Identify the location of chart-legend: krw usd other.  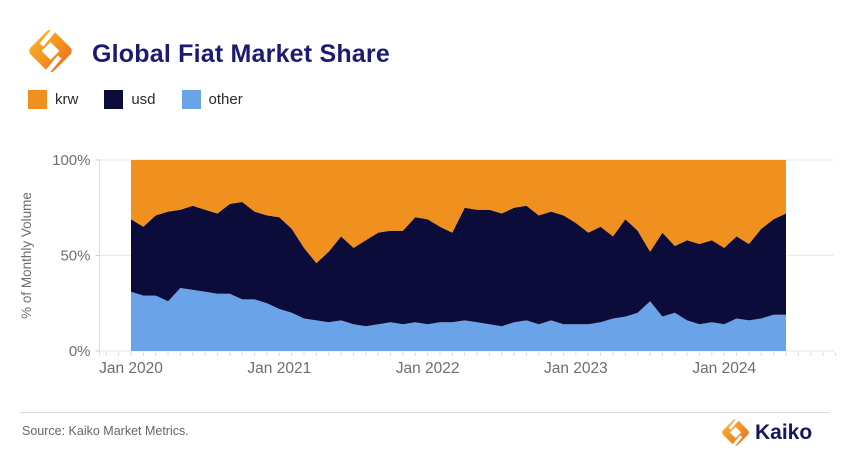
(148, 99).